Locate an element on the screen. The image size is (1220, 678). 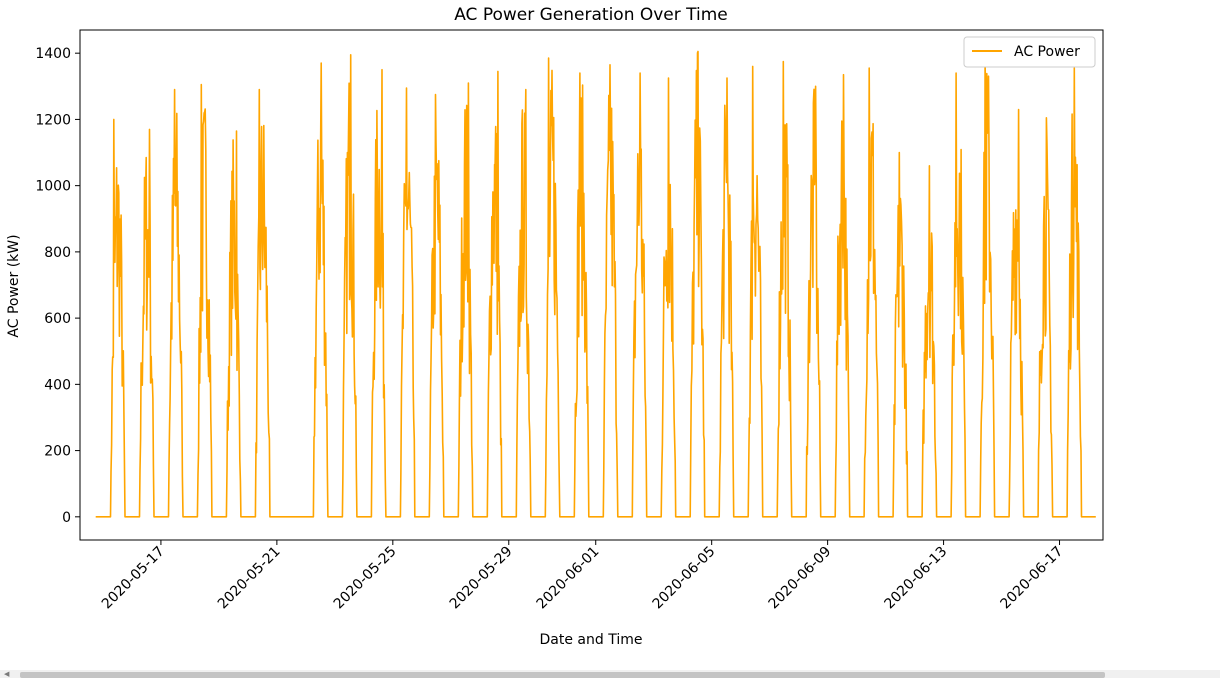
x-tick-label: 2020-05-29 is located at coordinates (481, 578).